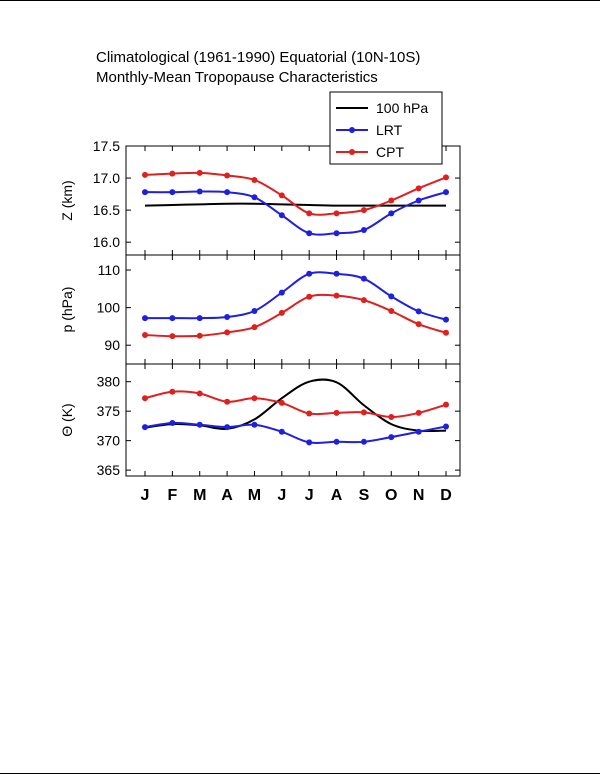 The image size is (600, 777). What do you see at coordinates (389, 130) in the screenshot?
I see `legend-label-lrt: LRT` at bounding box center [389, 130].